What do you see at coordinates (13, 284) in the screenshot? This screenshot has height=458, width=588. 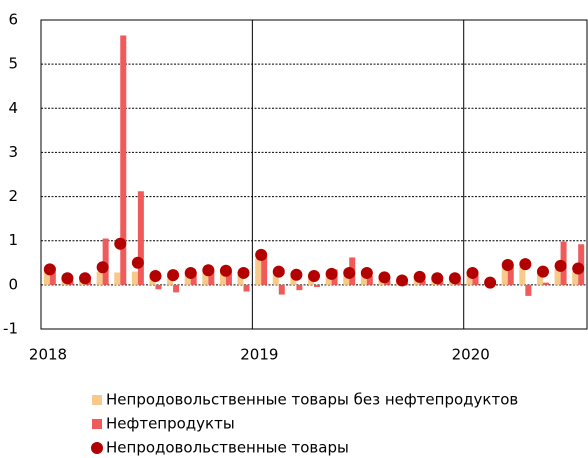 I see `y-tick-label: 0` at bounding box center [13, 284].